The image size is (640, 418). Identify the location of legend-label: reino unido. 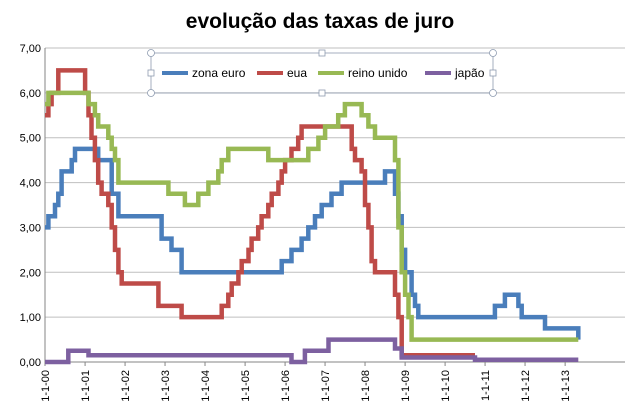
(378, 73).